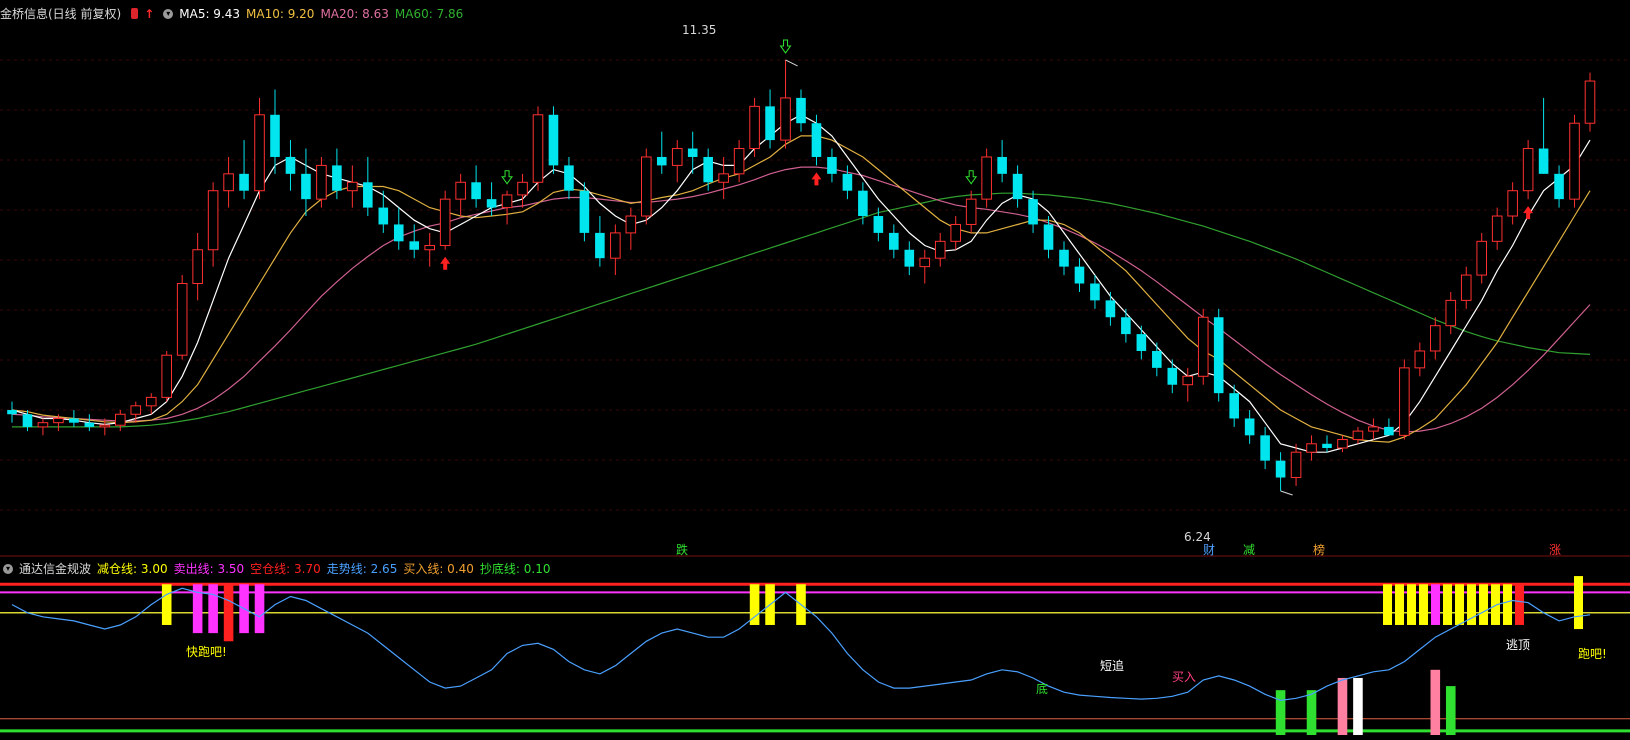  Describe the element at coordinates (354, 13) in the screenshot. I see `ma20-label: MA20: 8.63` at that location.